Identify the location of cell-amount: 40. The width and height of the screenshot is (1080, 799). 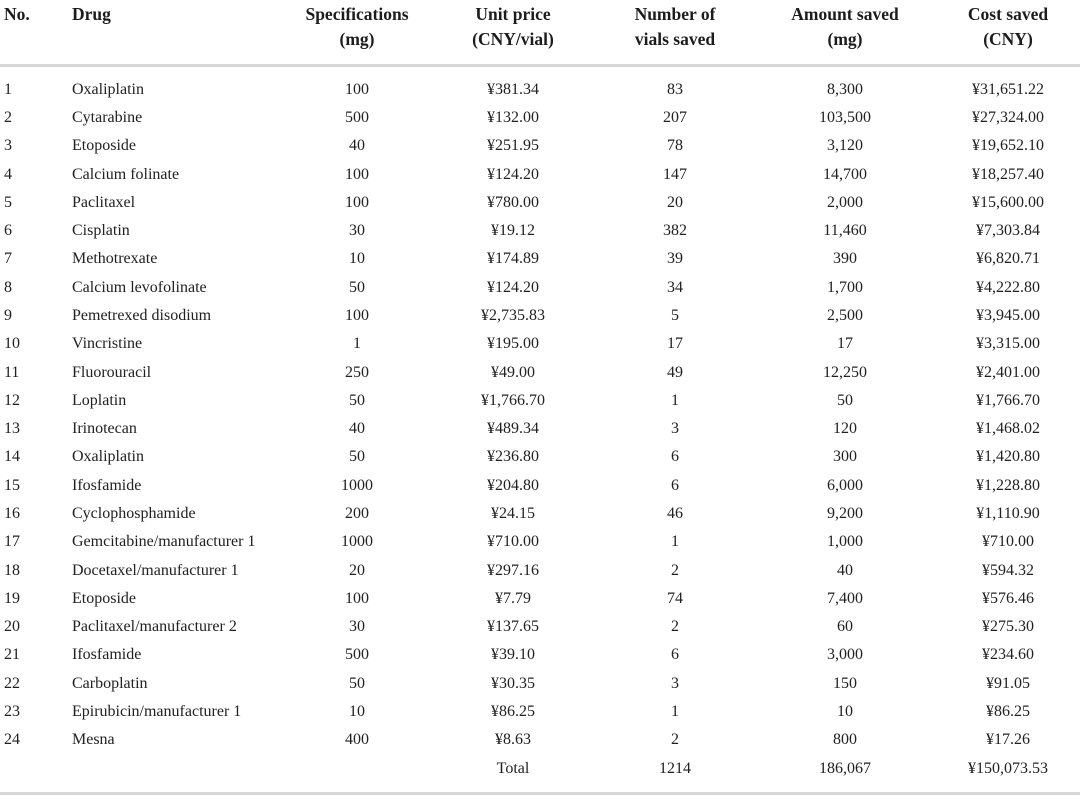
(845, 570).